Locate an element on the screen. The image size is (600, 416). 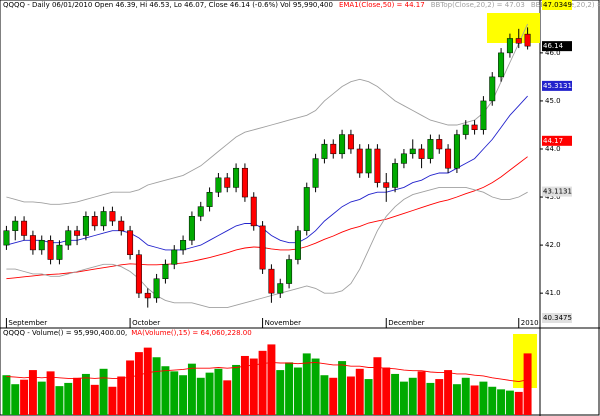
legend-entry: BBTop(Close,20,2) = 47.03 is located at coordinates (478, 5).